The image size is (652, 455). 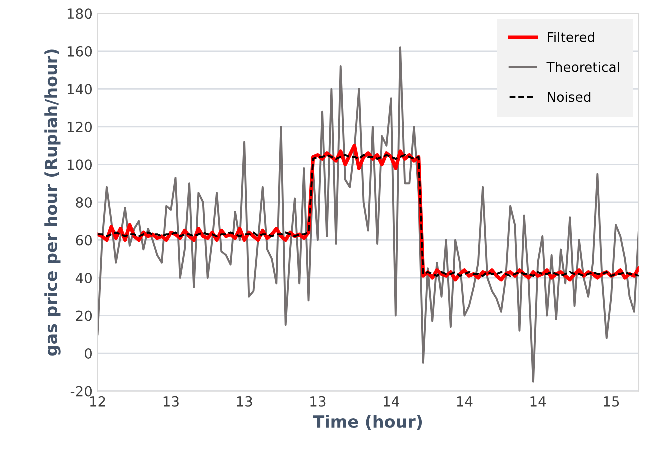 What do you see at coordinates (612, 401) in the screenshot?
I see `x-tick-label: 15` at bounding box center [612, 401].